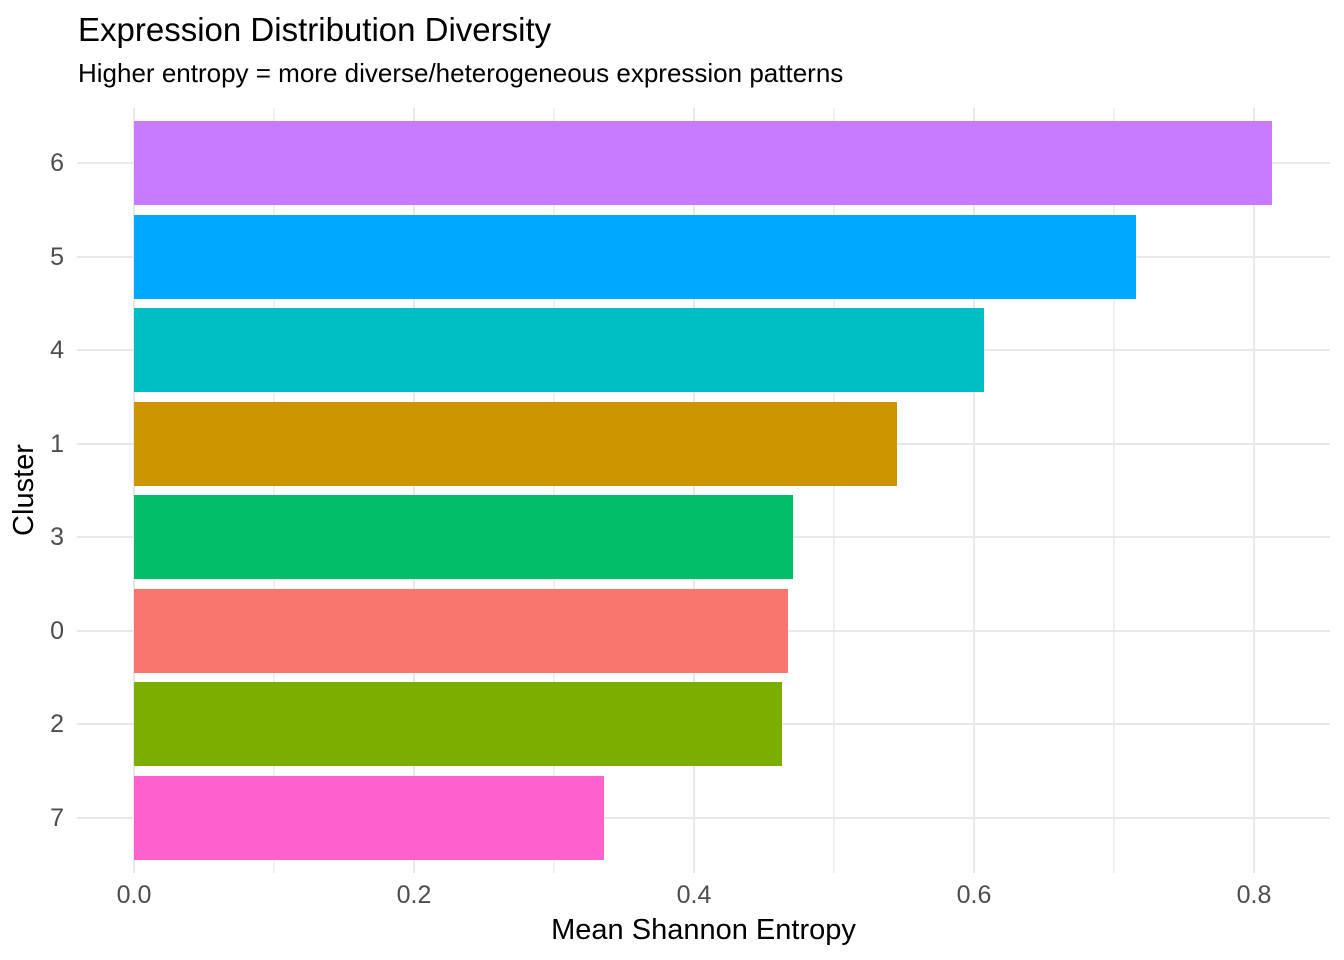 This screenshot has height=960, width=1344. I want to click on y-axis-title: Cluster, so click(24, 490).